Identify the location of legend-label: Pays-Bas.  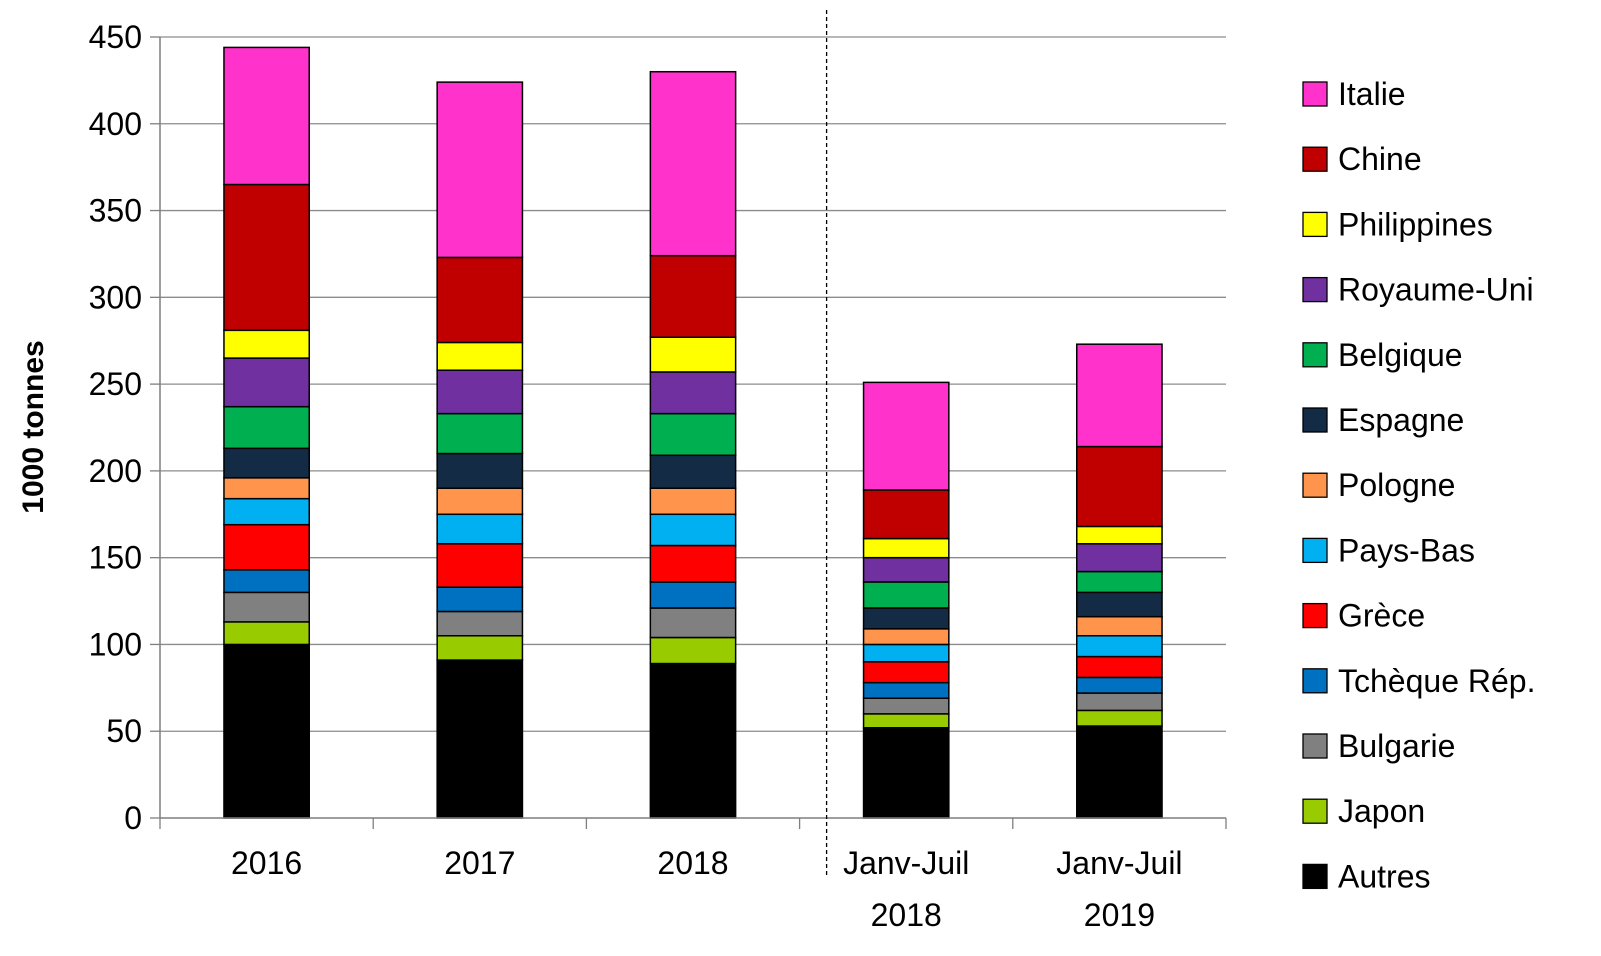
(1406, 550).